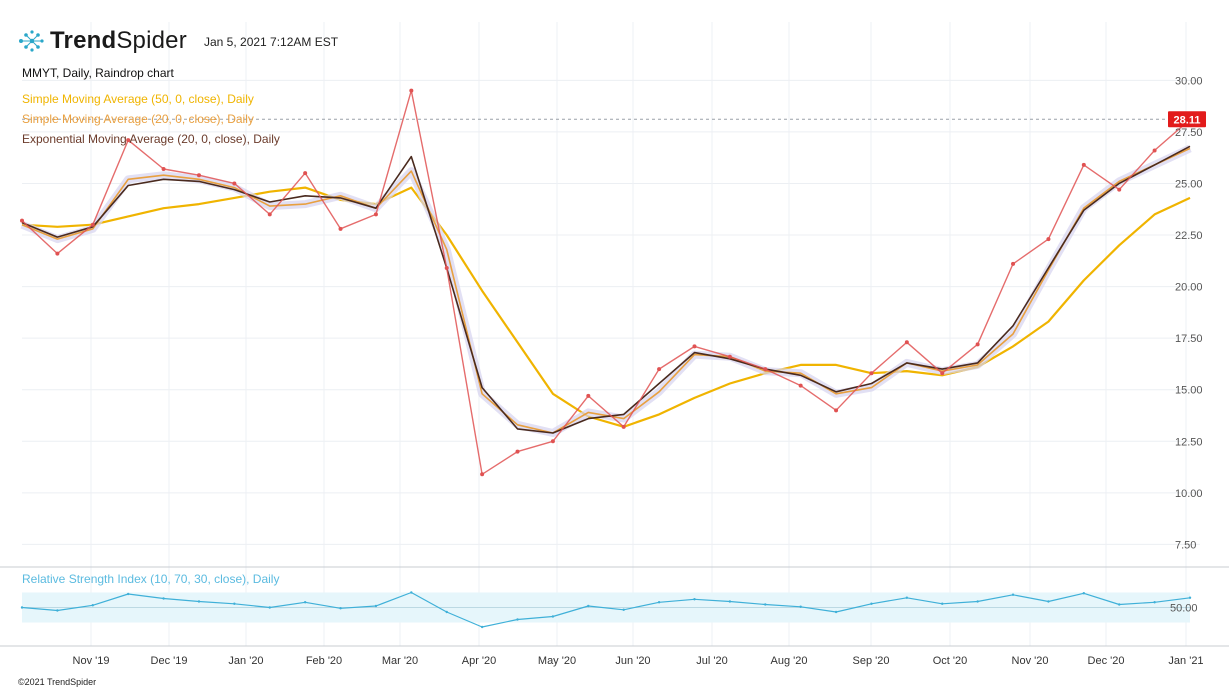  I want to click on symbol-line: MMYT, Daily, Raindrop chart, so click(98, 73).